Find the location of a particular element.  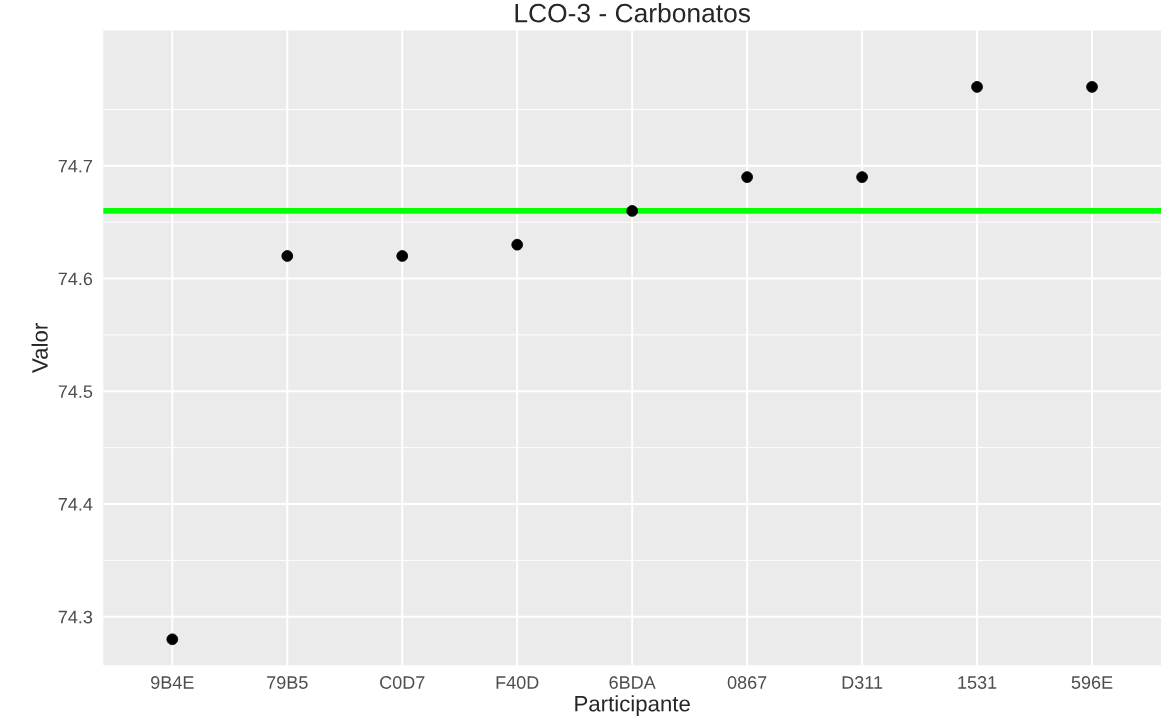

x-tick-label: F40D is located at coordinates (517, 682).